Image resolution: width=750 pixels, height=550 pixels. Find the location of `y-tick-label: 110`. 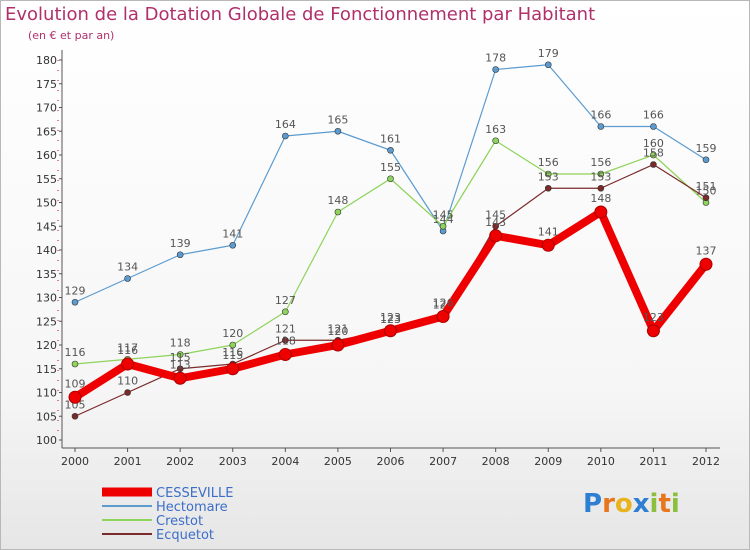

y-tick-label: 110 is located at coordinates (46, 393).